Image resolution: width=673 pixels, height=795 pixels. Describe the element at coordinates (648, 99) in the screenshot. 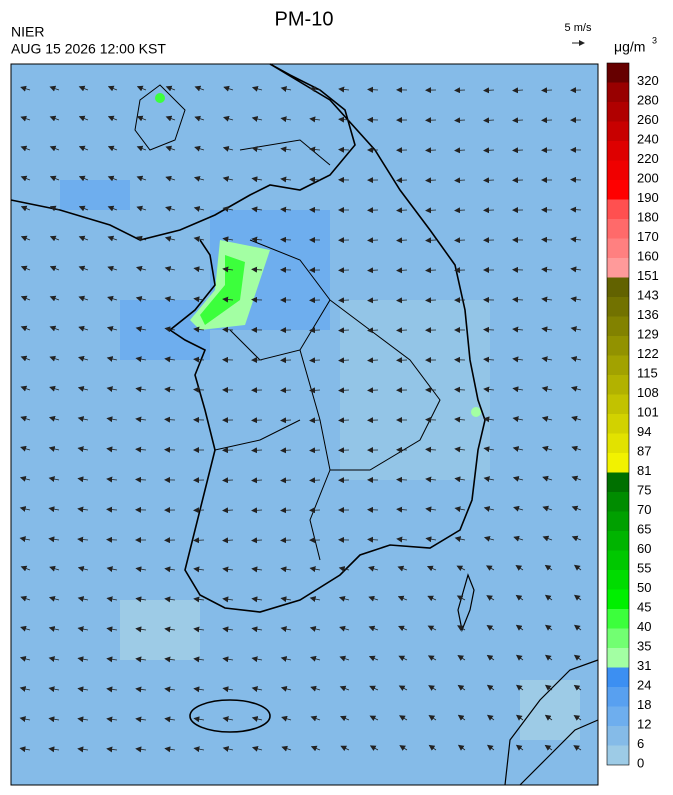

I see `colorbar-label: 280` at that location.